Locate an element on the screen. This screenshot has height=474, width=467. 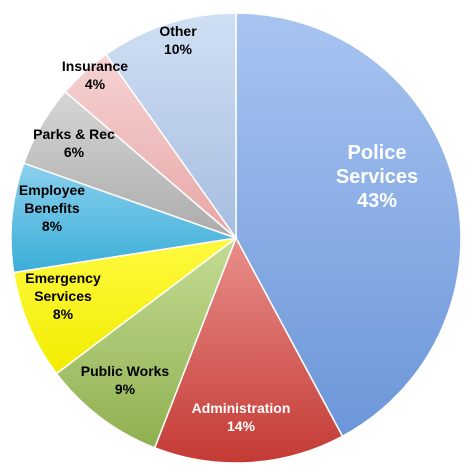
slice-label-line: 14% is located at coordinates (241, 426).